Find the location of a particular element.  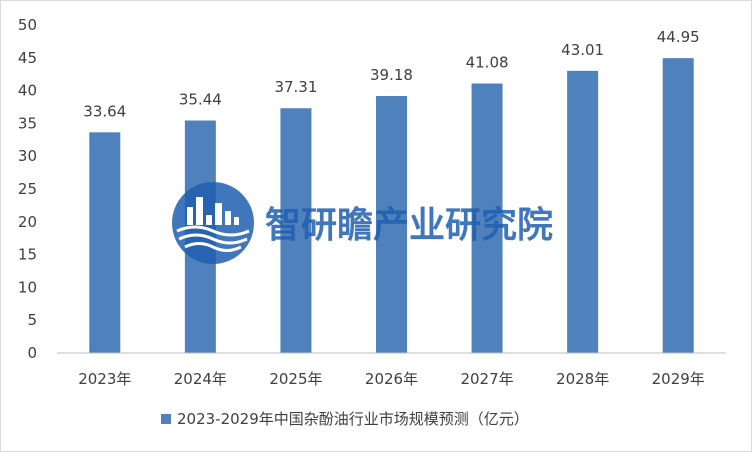

x-tick-label: 2029年 is located at coordinates (678, 379).